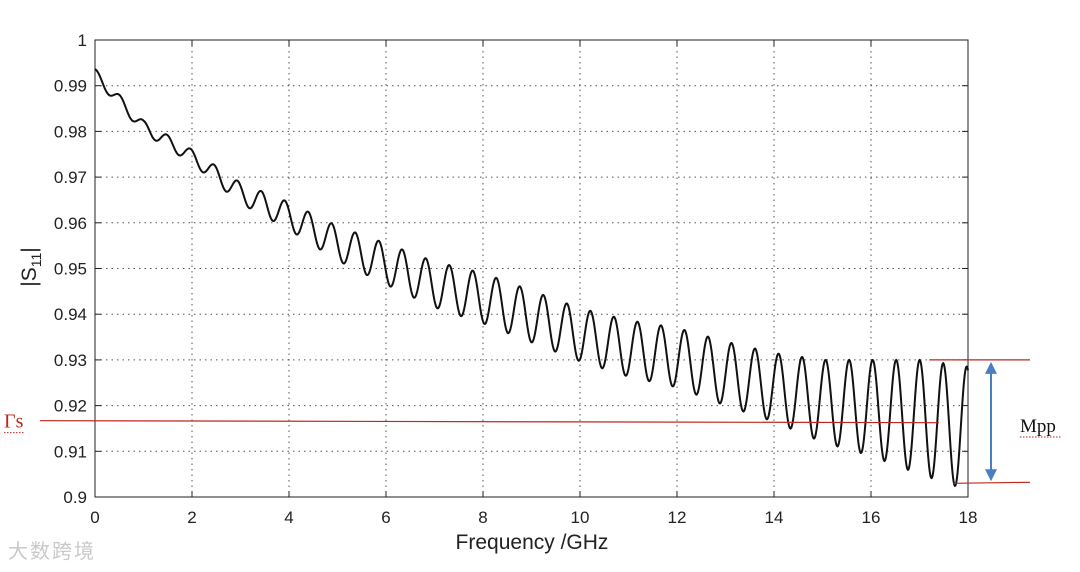 The height and width of the screenshot is (572, 1080). What do you see at coordinates (70, 406) in the screenshot?
I see `y-tick-label: 0.92` at bounding box center [70, 406].